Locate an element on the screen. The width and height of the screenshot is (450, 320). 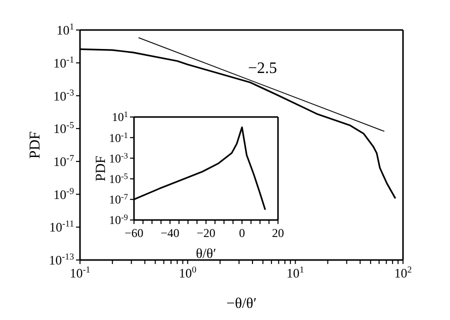
x-tick-label: 20 is located at coordinates (278, 233).